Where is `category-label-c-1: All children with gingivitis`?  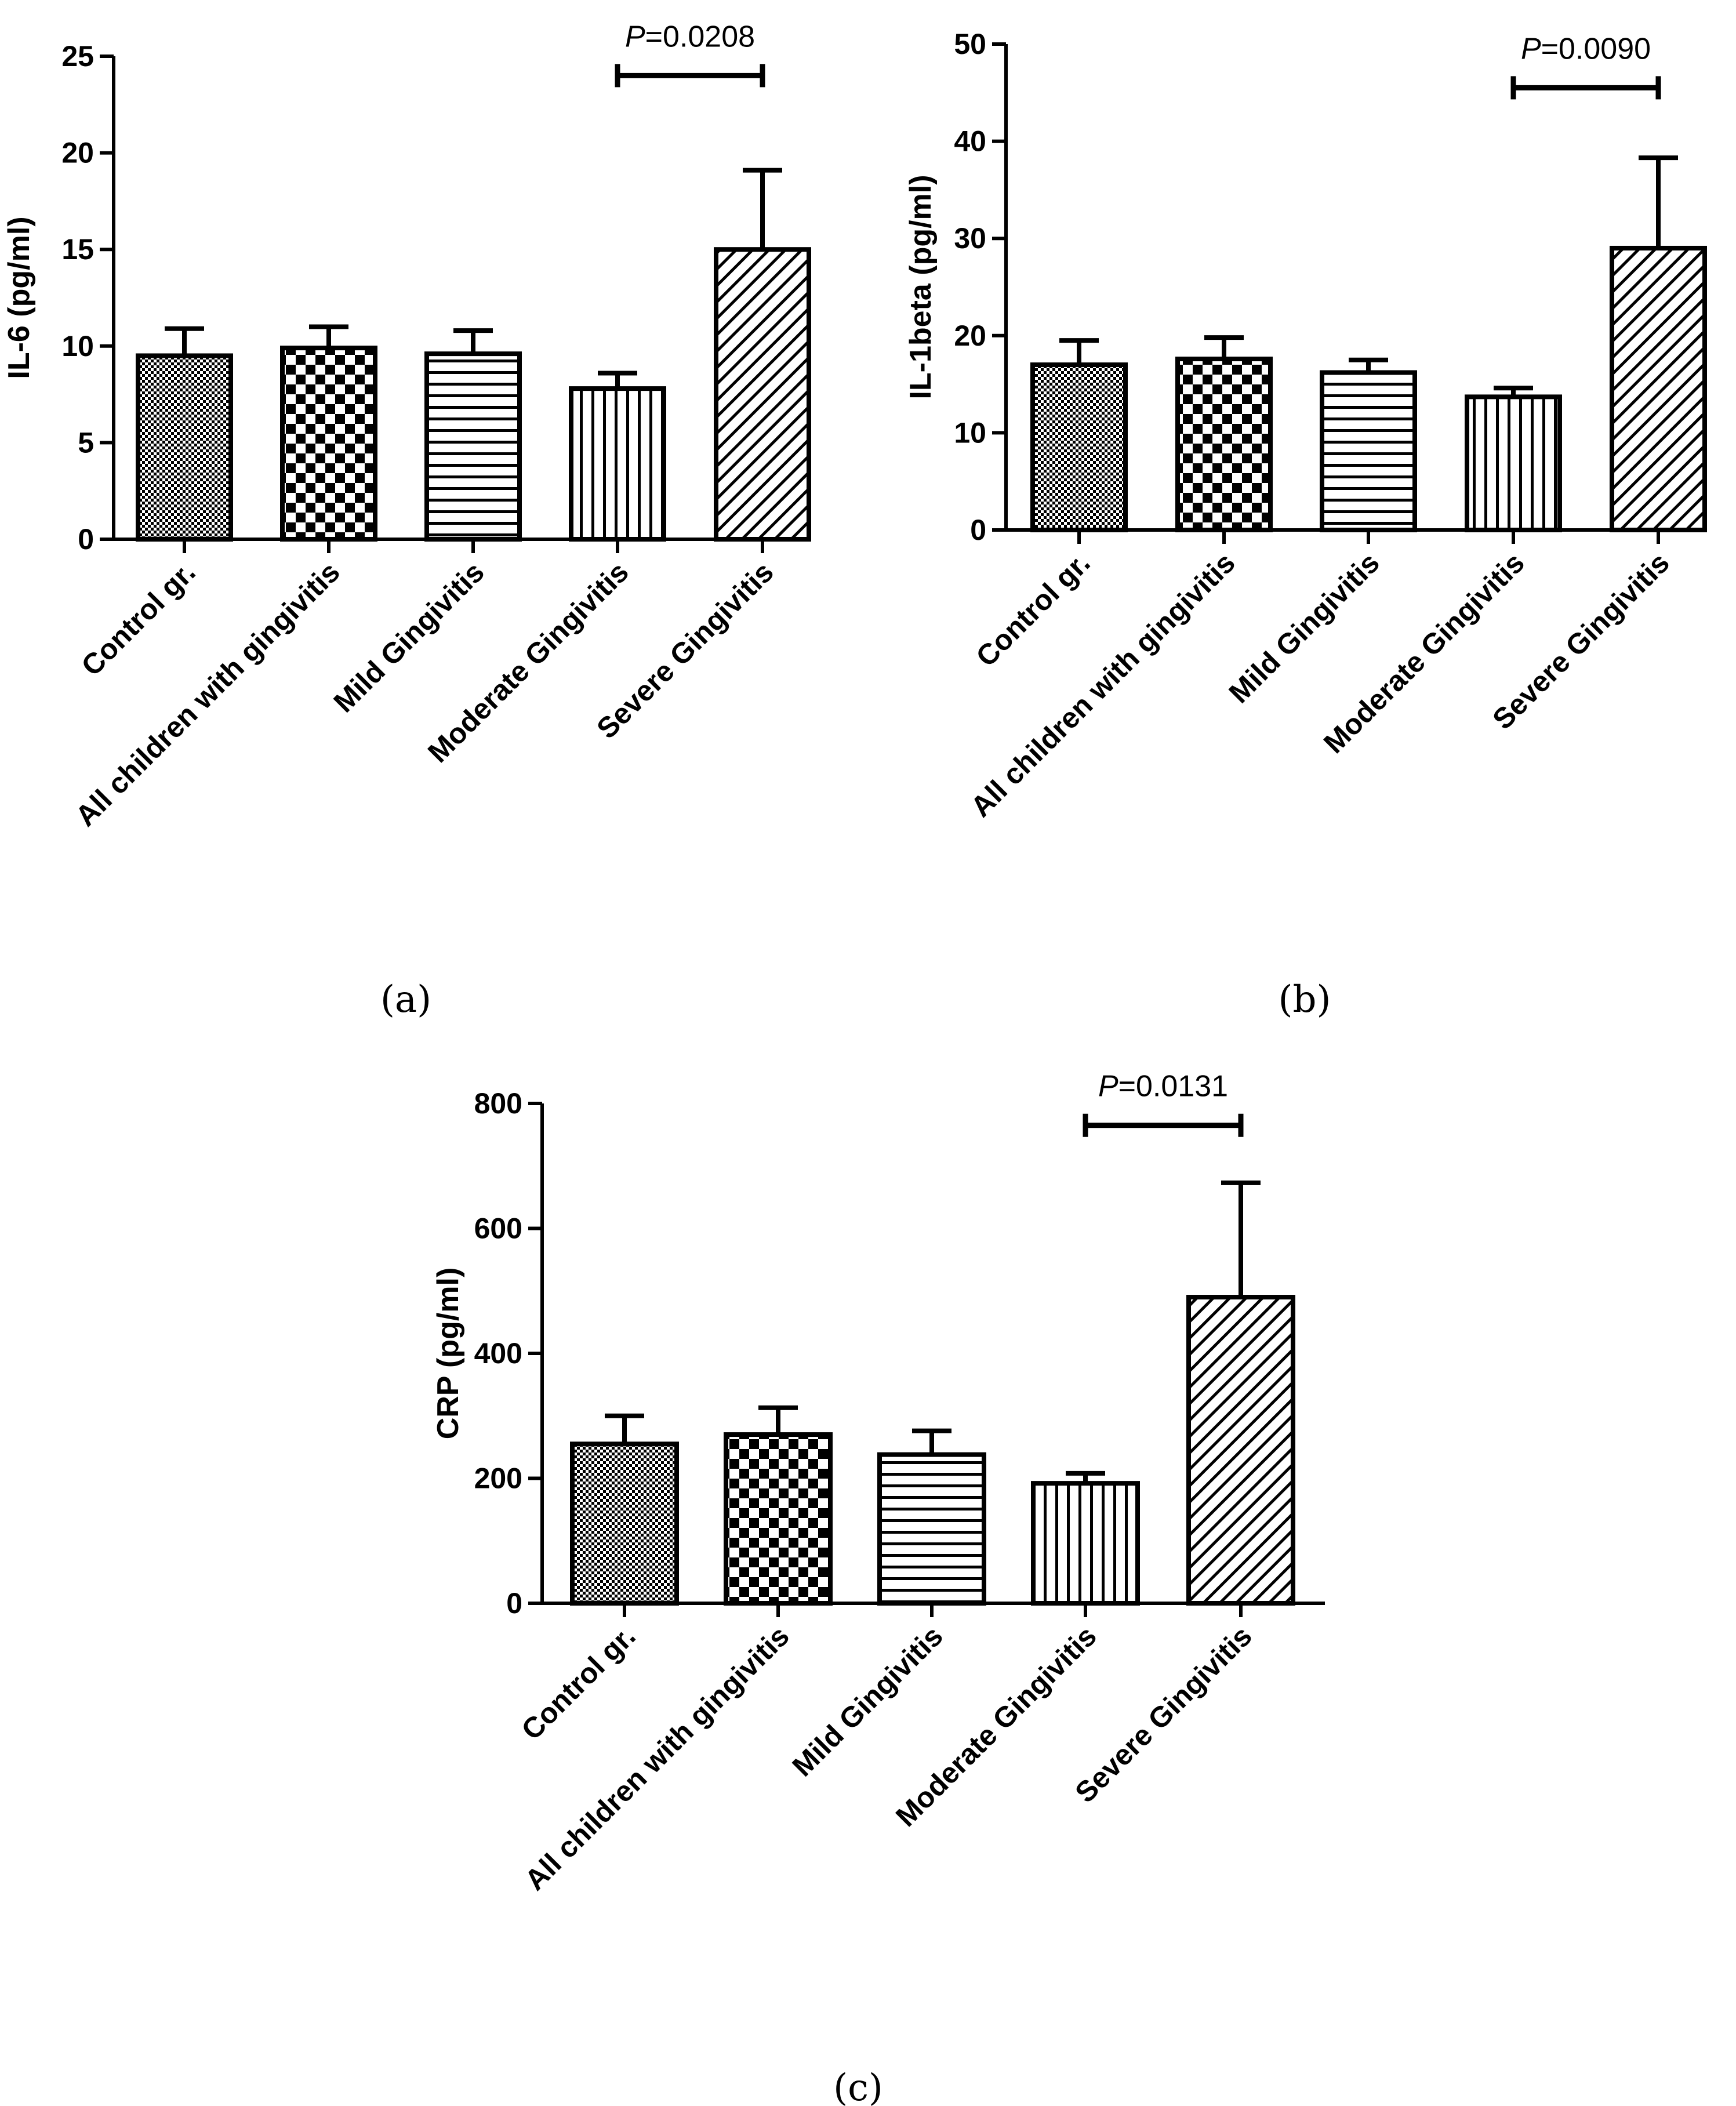
category-label-c-1: All children with gingivitis is located at coordinates (657, 1758).